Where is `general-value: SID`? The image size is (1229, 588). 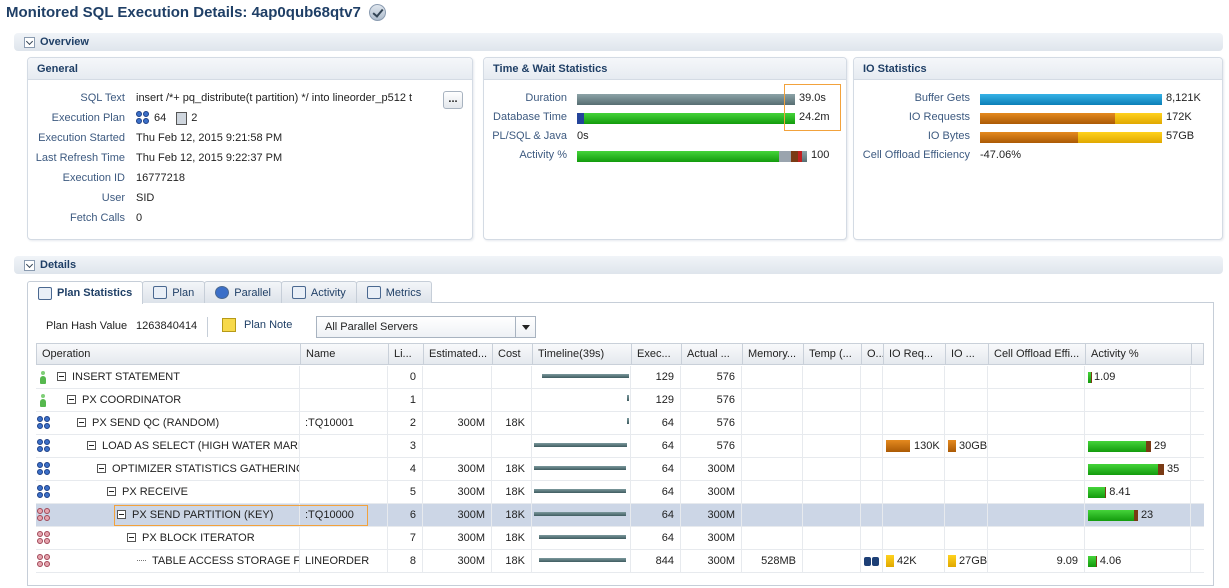
general-value: SID is located at coordinates (145, 198).